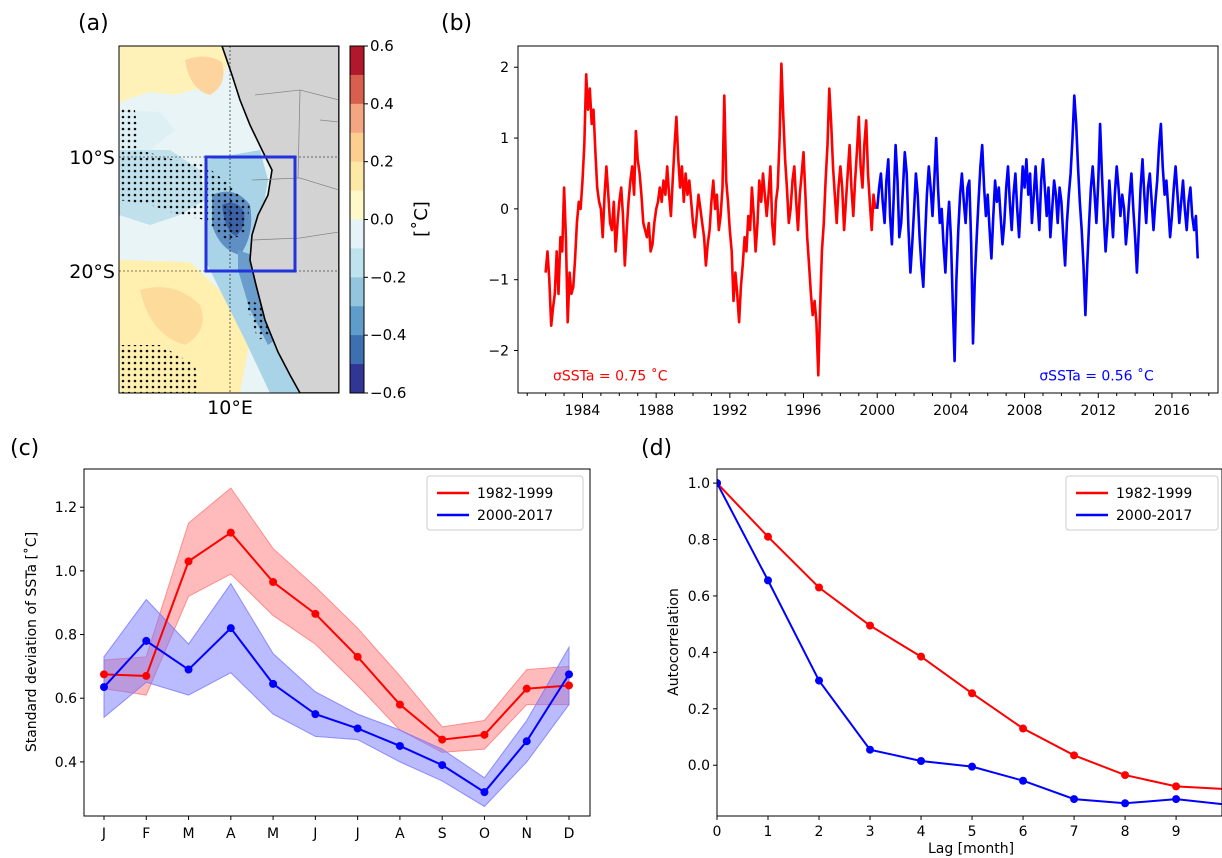 The image size is (1222, 858). Describe the element at coordinates (699, 653) in the screenshot. I see `d-ytick-label: 0.4` at that location.